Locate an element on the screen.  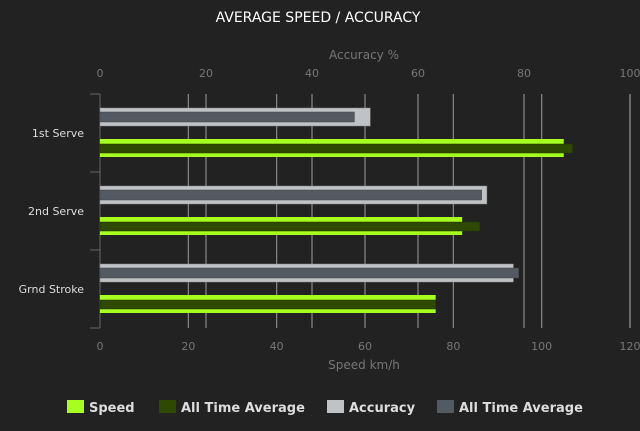
top-tick-label: 80 is located at coordinates (524, 73).